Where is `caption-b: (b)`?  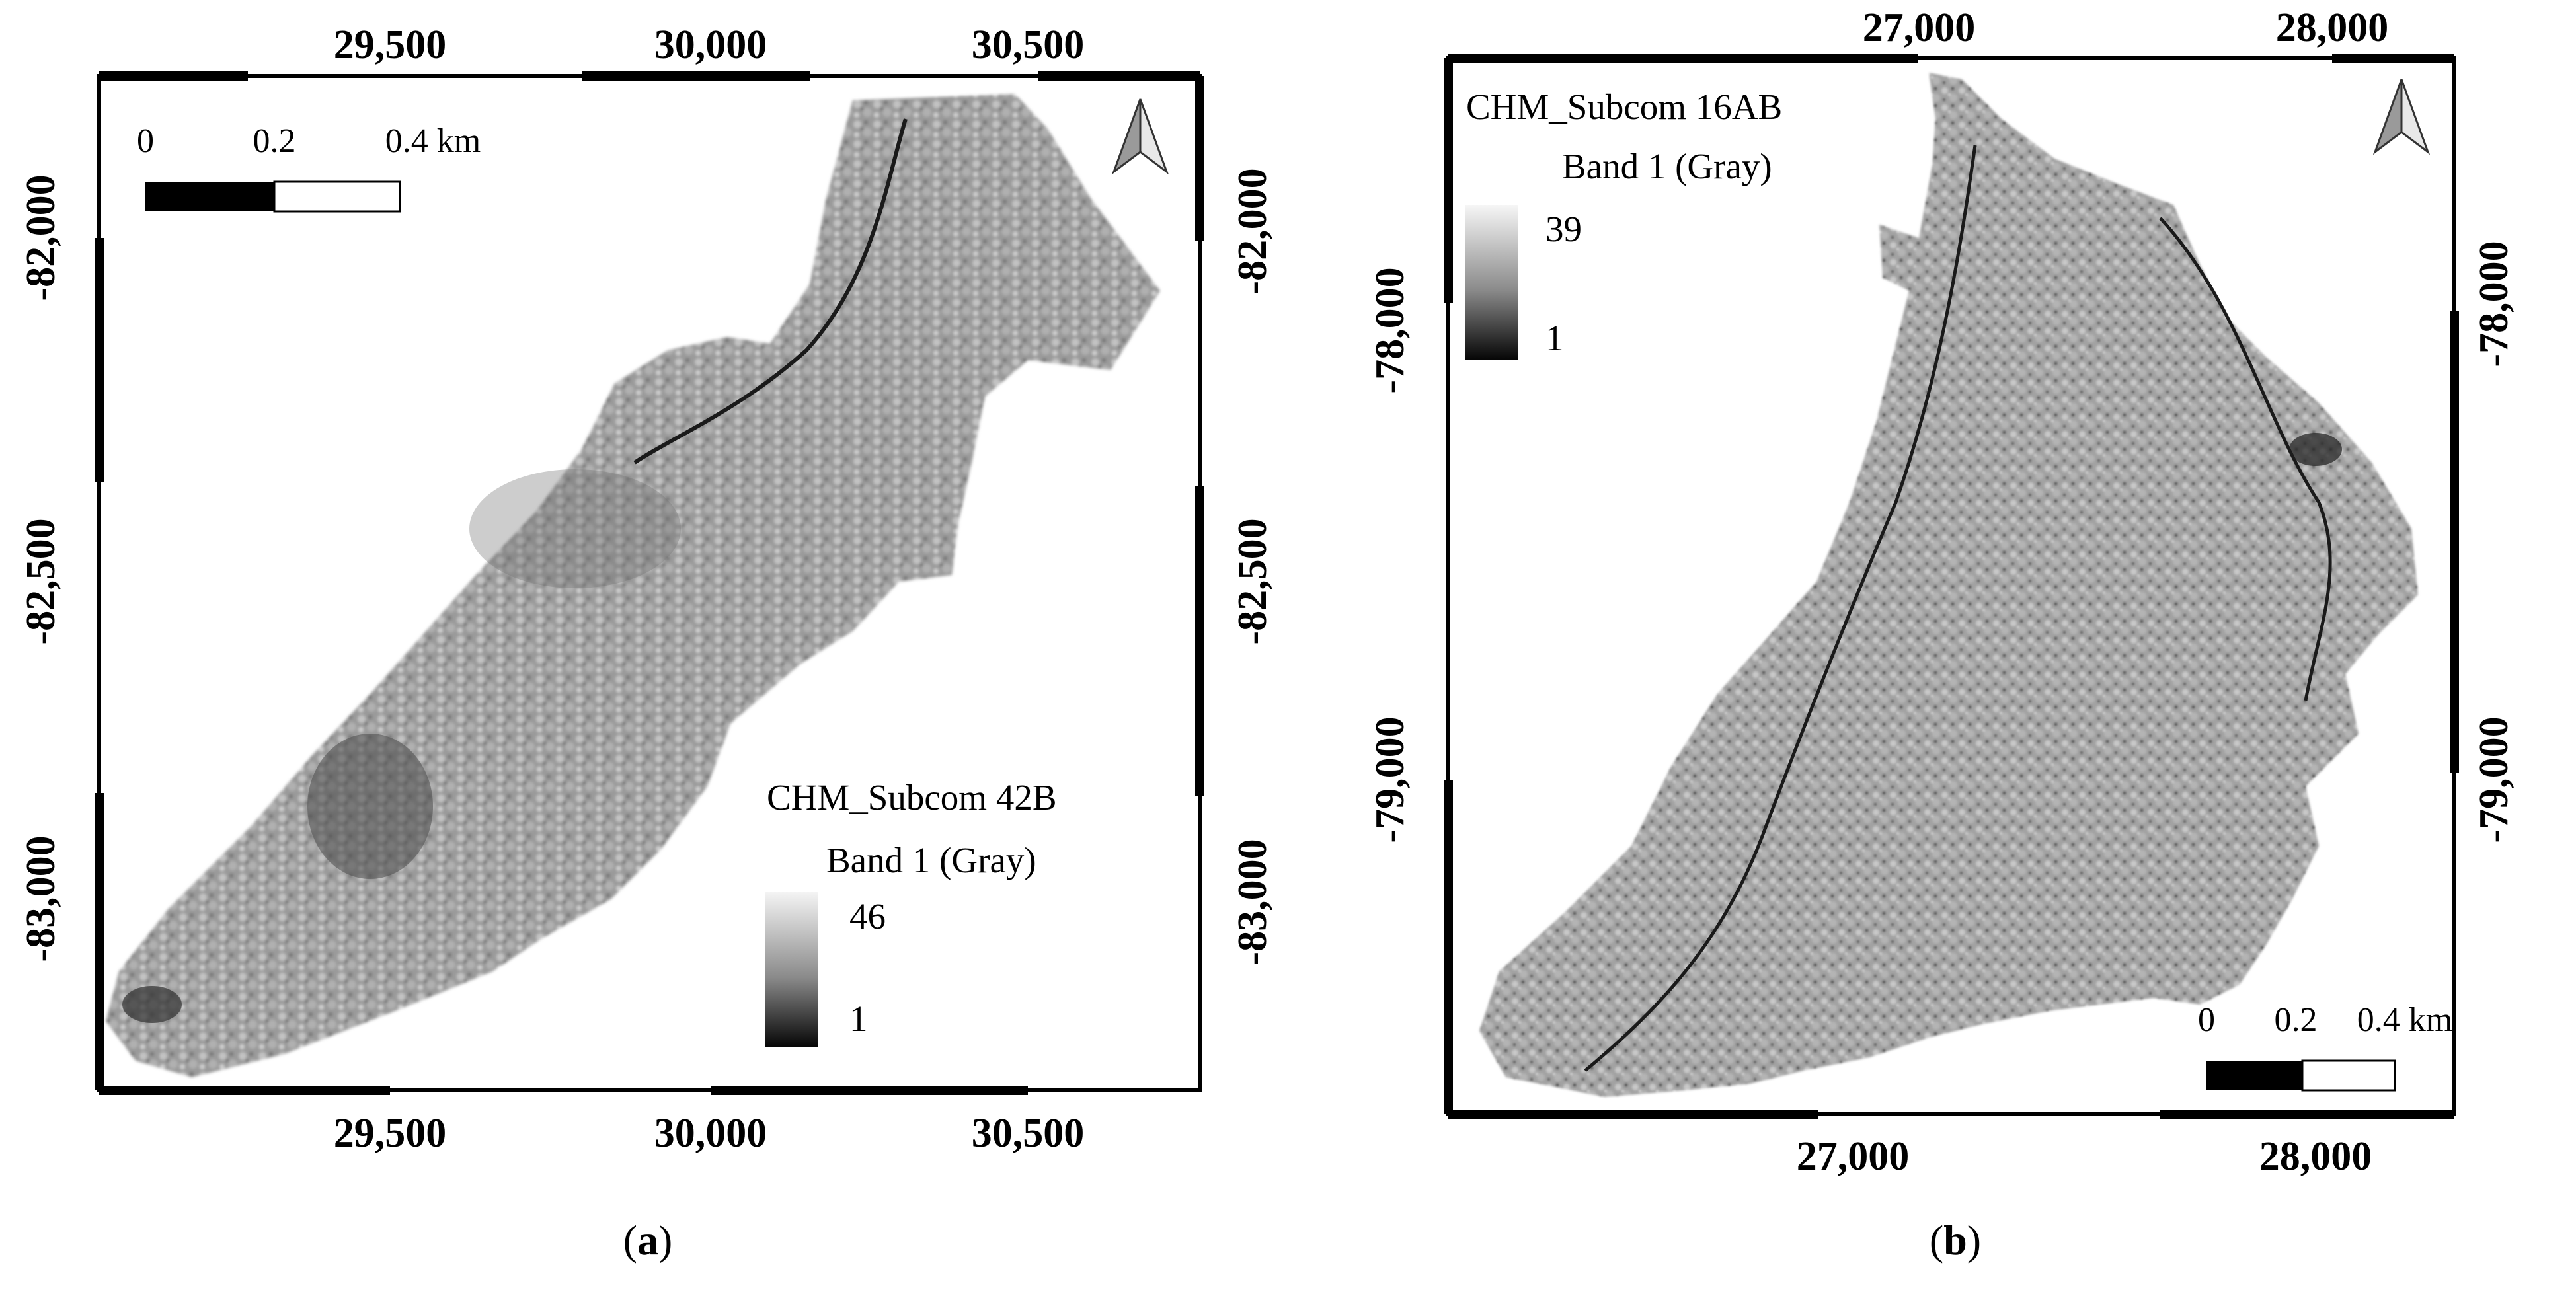
caption-b: (b) is located at coordinates (1955, 1240).